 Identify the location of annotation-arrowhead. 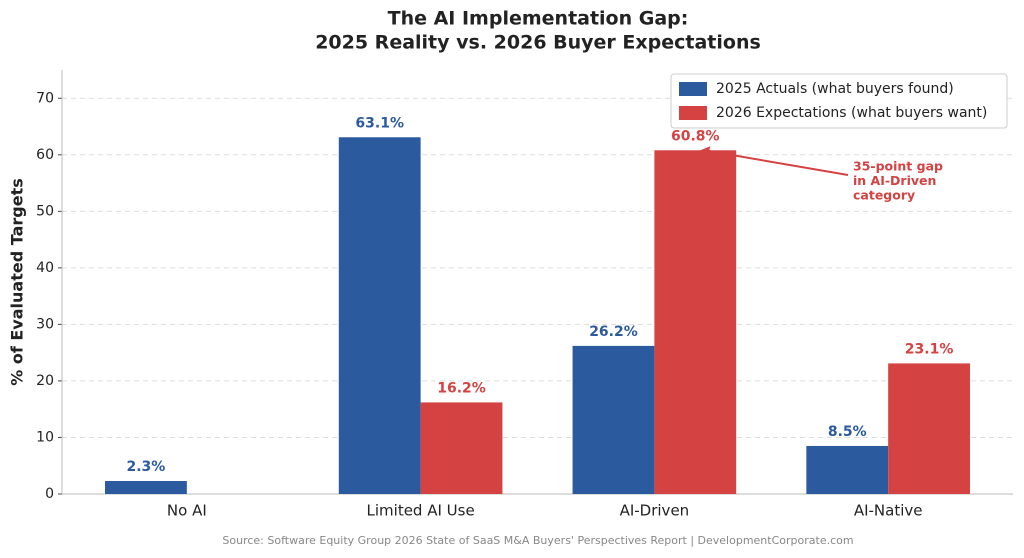
(705, 150).